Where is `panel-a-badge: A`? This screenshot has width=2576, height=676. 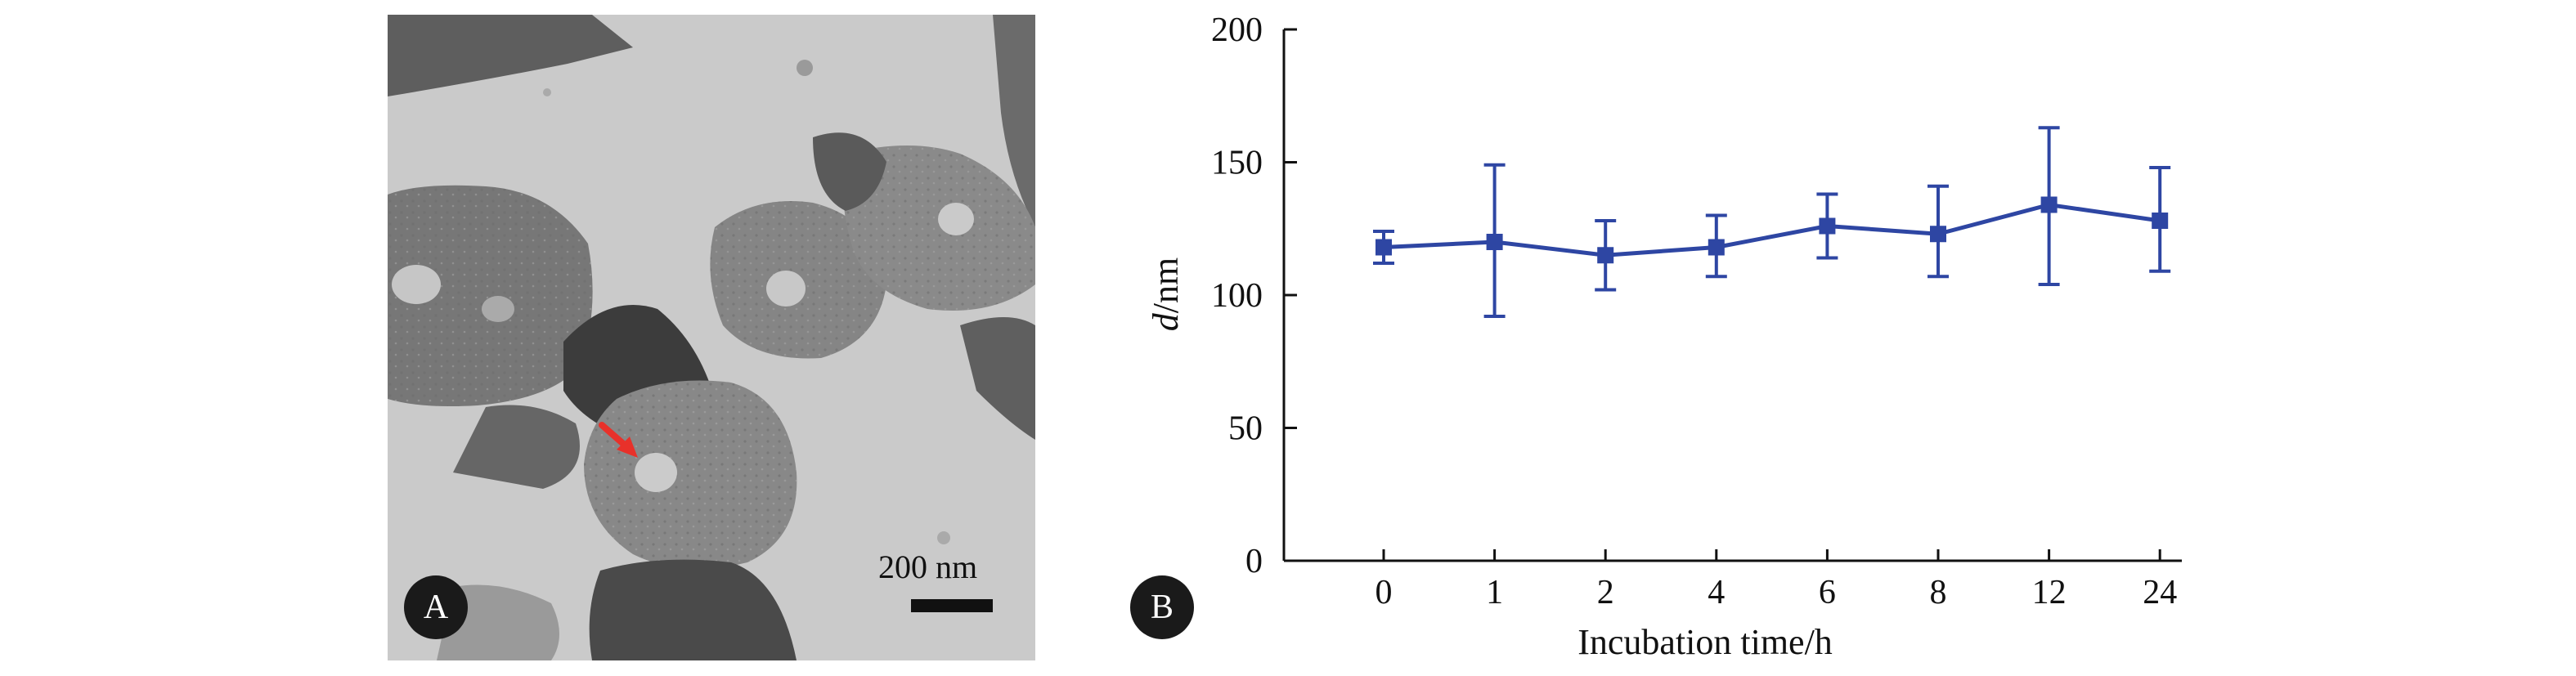
panel-a-badge: A is located at coordinates (436, 607).